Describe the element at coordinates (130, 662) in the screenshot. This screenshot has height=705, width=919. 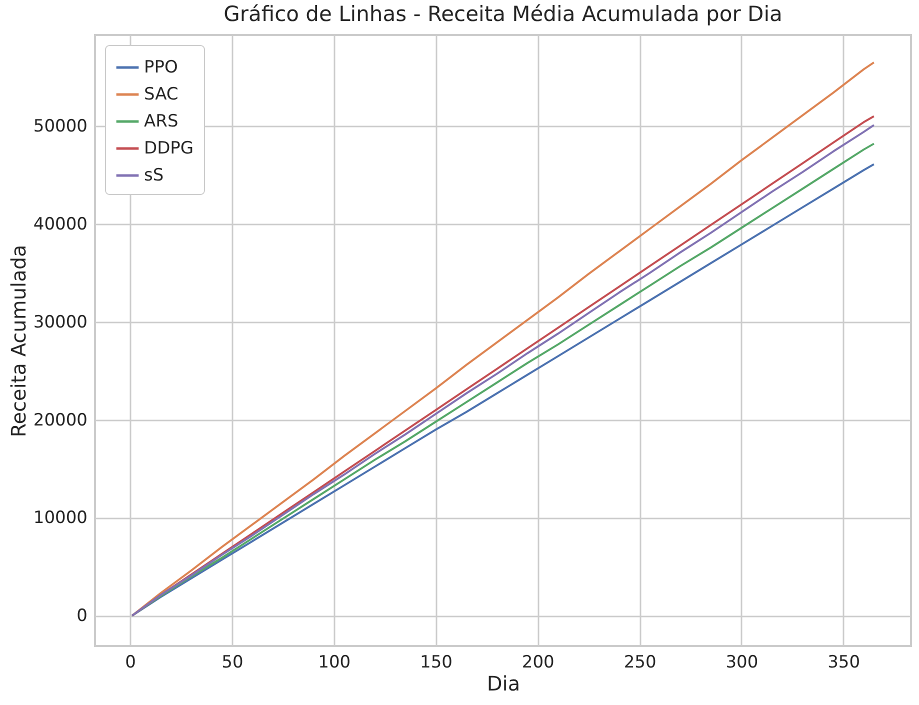
I see `x-tick-label: 0` at that location.